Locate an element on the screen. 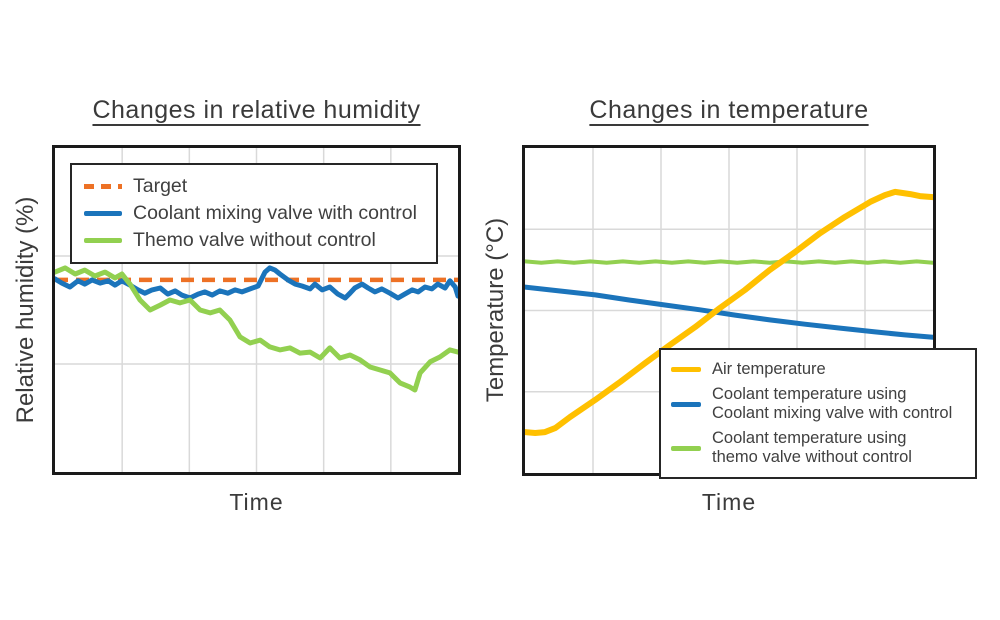 The image size is (1000, 620). humidity-x-axis-label: Time is located at coordinates (256, 502).